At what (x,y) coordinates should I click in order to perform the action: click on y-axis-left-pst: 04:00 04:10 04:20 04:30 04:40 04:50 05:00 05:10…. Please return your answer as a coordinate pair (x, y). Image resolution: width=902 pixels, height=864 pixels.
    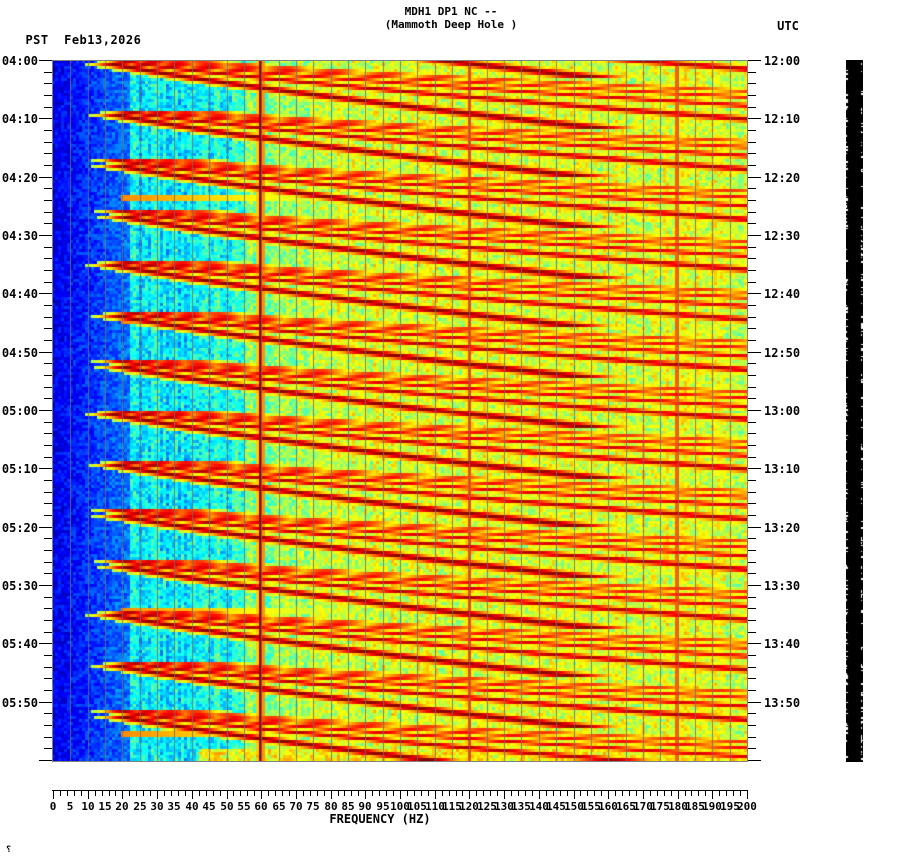
    Looking at the image, I should click on (26, 432).